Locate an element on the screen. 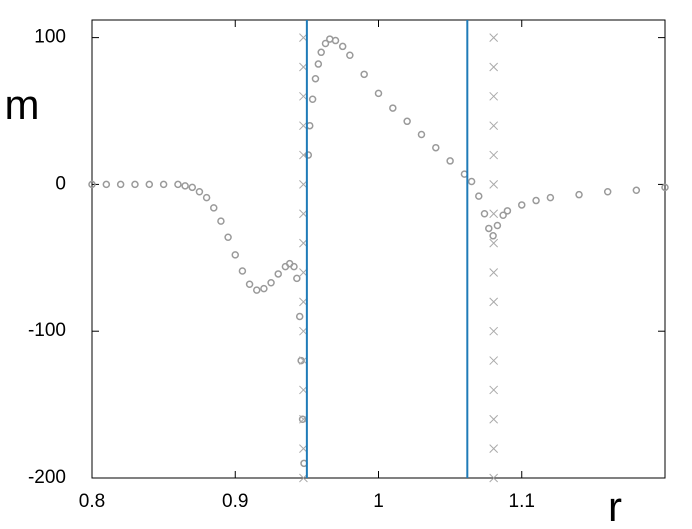 This screenshot has height=529, width=692. x-tick-label: 1 is located at coordinates (378, 501).